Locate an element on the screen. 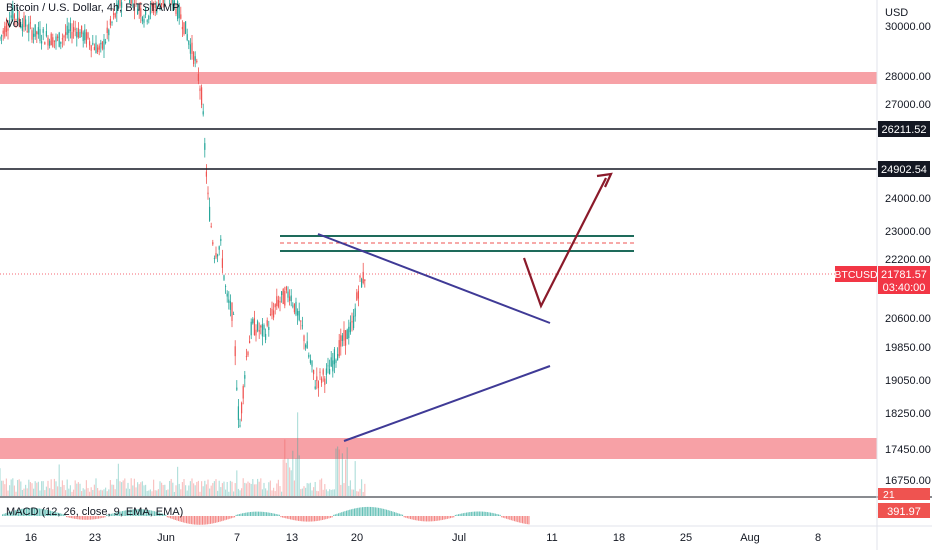 The width and height of the screenshot is (932, 550). price-tick-label: 19850.00 is located at coordinates (908, 348).